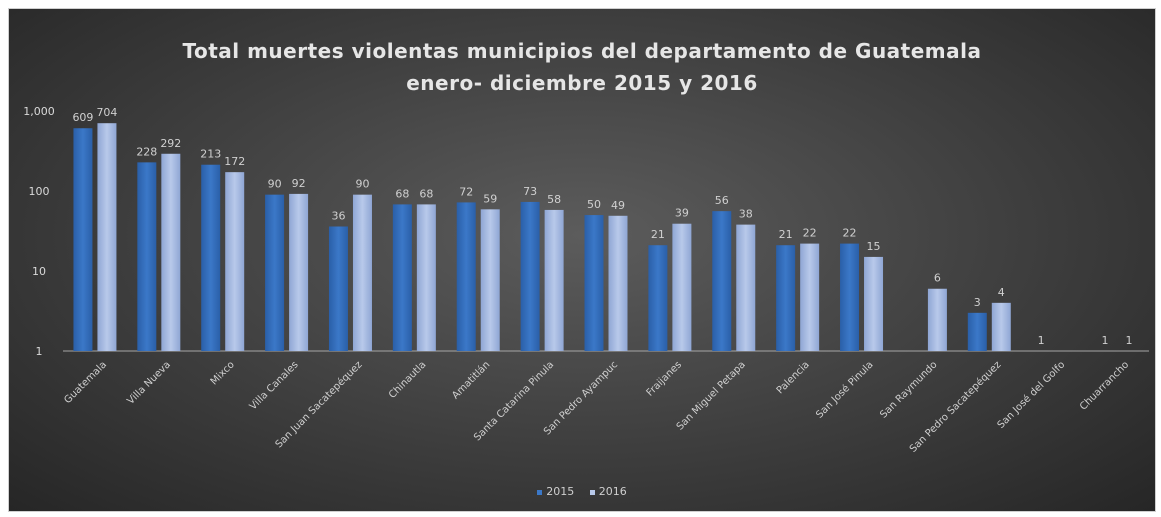  I want to click on data-label-2015: 68, so click(402, 193).